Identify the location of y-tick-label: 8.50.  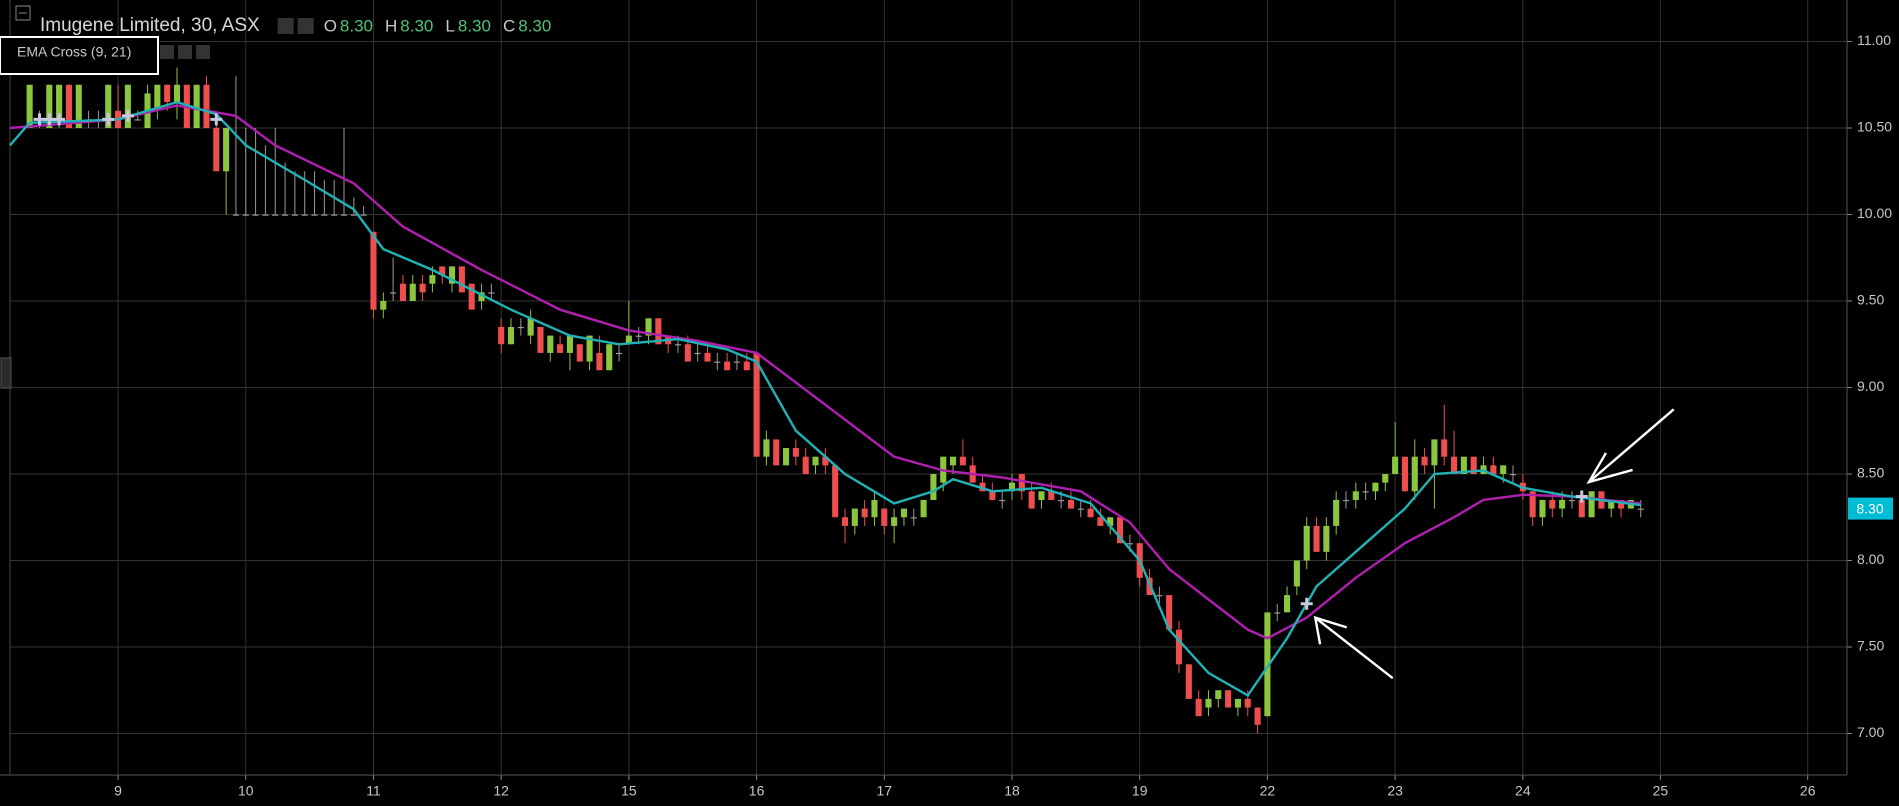
(1870, 473).